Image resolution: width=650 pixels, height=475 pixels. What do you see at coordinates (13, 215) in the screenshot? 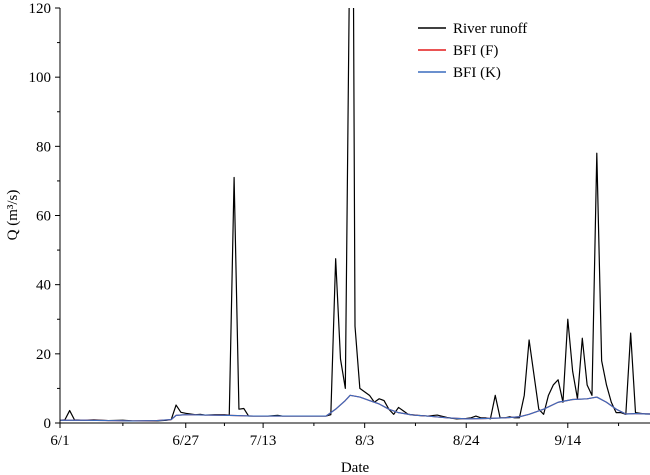
I see `y-axis-title: Q (m³/s)` at bounding box center [13, 215].